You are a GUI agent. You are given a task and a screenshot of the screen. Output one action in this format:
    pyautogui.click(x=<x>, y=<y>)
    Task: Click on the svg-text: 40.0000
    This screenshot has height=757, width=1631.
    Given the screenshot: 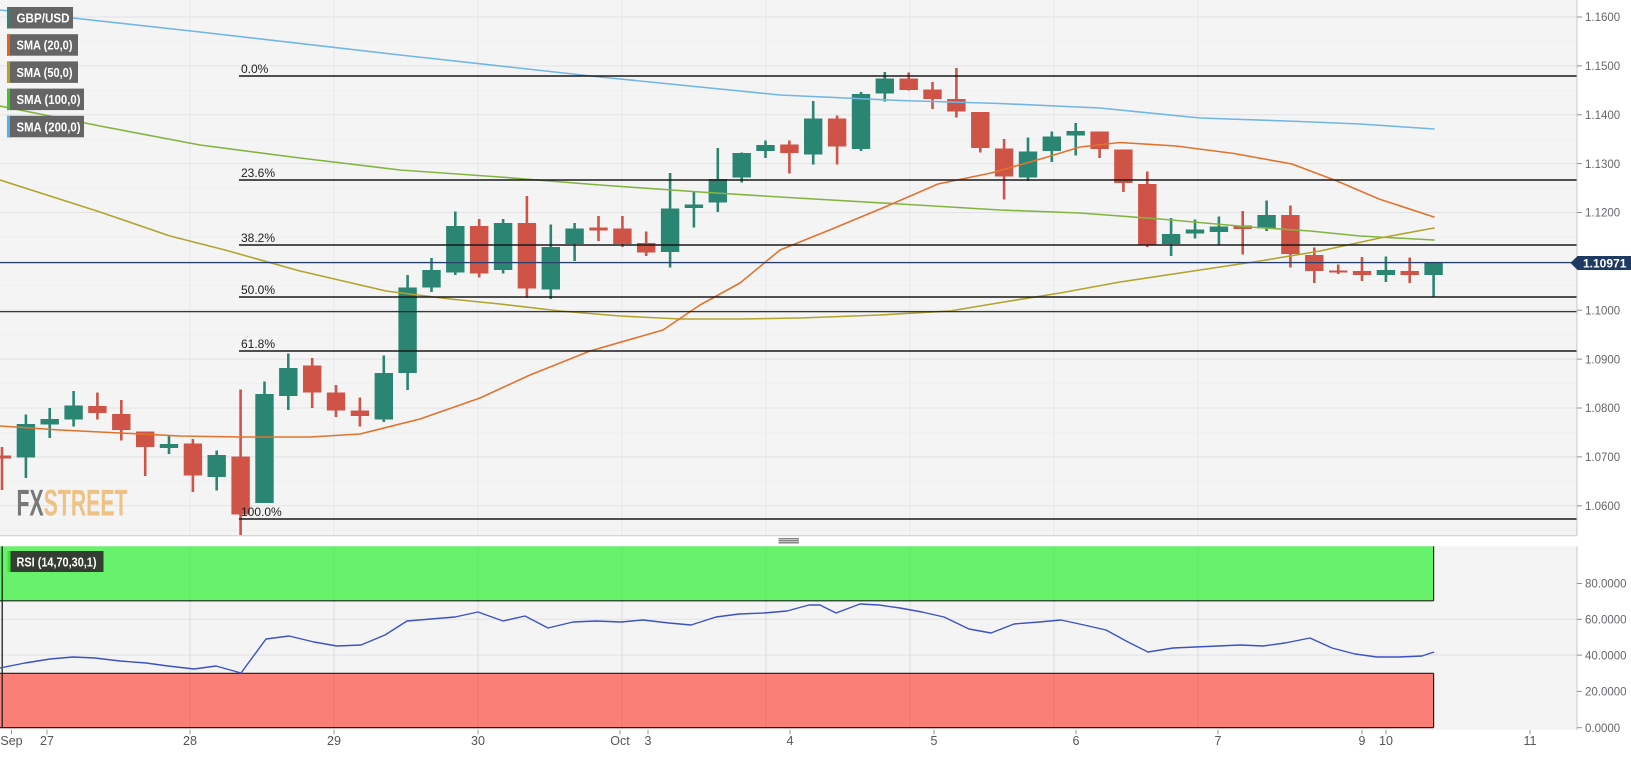 What is the action you would take?
    pyautogui.click(x=1606, y=656)
    